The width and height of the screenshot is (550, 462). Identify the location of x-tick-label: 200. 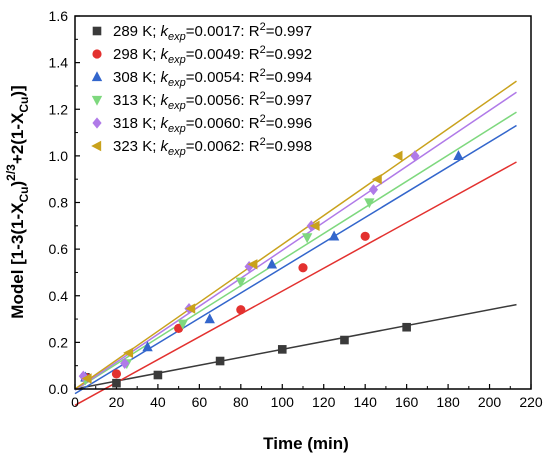
(490, 402).